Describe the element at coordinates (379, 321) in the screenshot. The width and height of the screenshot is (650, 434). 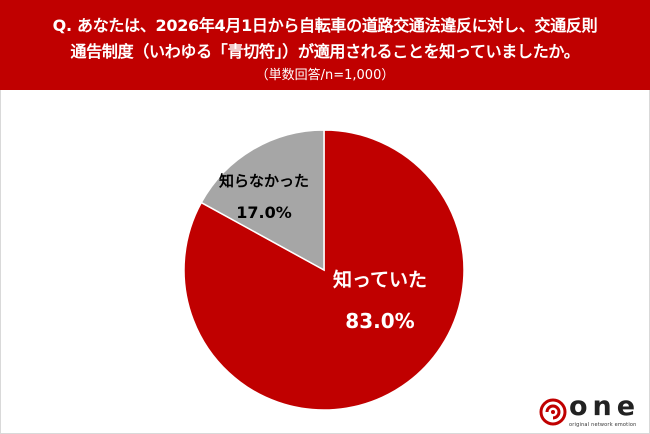
I see `slice-value-1: 83.0%` at that location.